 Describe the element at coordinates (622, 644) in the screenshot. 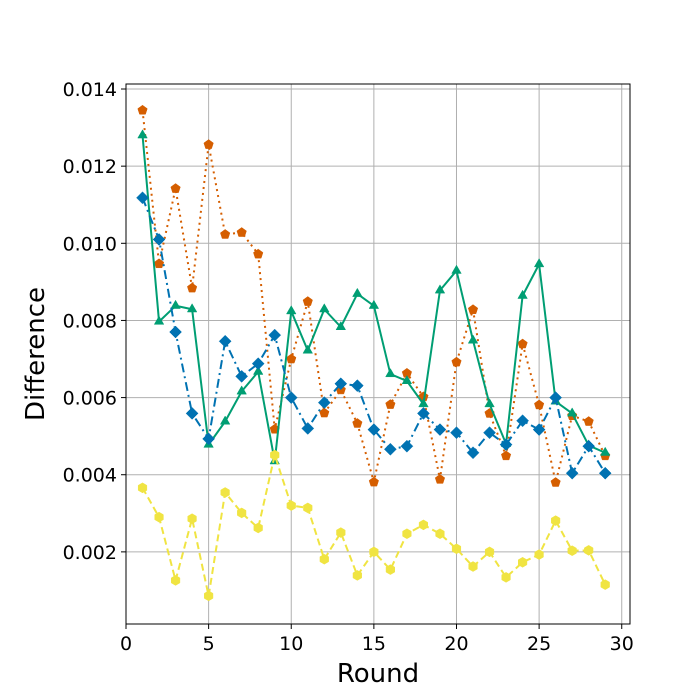

I see `x-tick-label: 30` at that location.